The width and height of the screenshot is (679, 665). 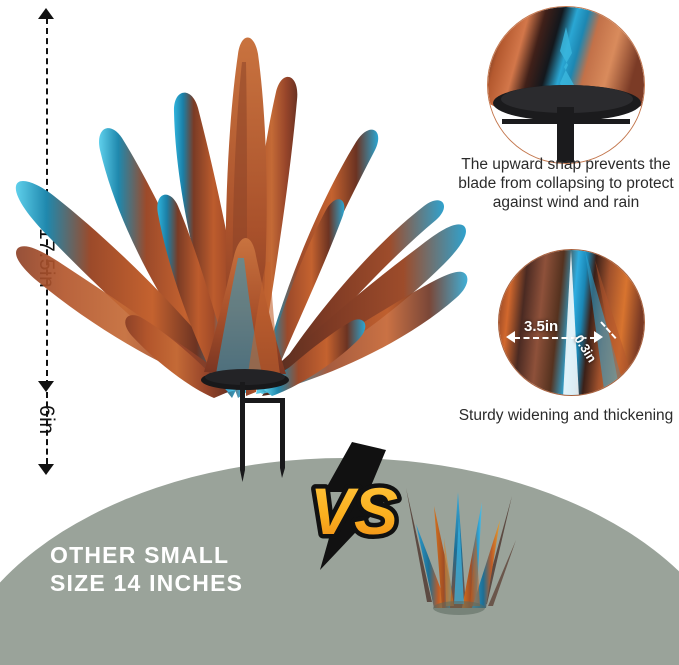 What do you see at coordinates (459, 550) in the screenshot?
I see `competitor-small-agave-plant` at bounding box center [459, 550].